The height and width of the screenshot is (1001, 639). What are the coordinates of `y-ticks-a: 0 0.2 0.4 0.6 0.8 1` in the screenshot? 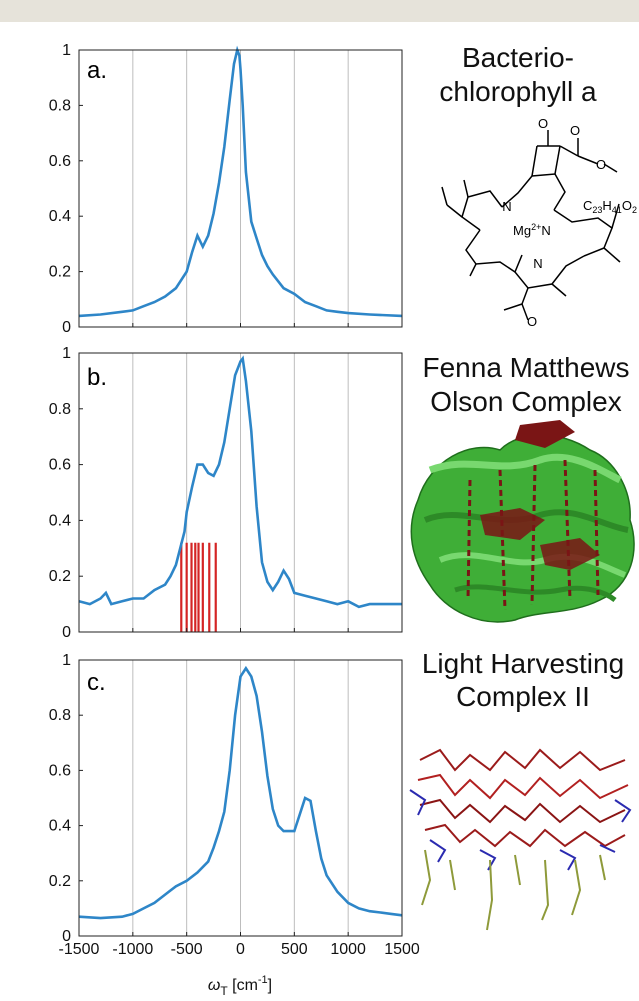 It's located at (66, 189).